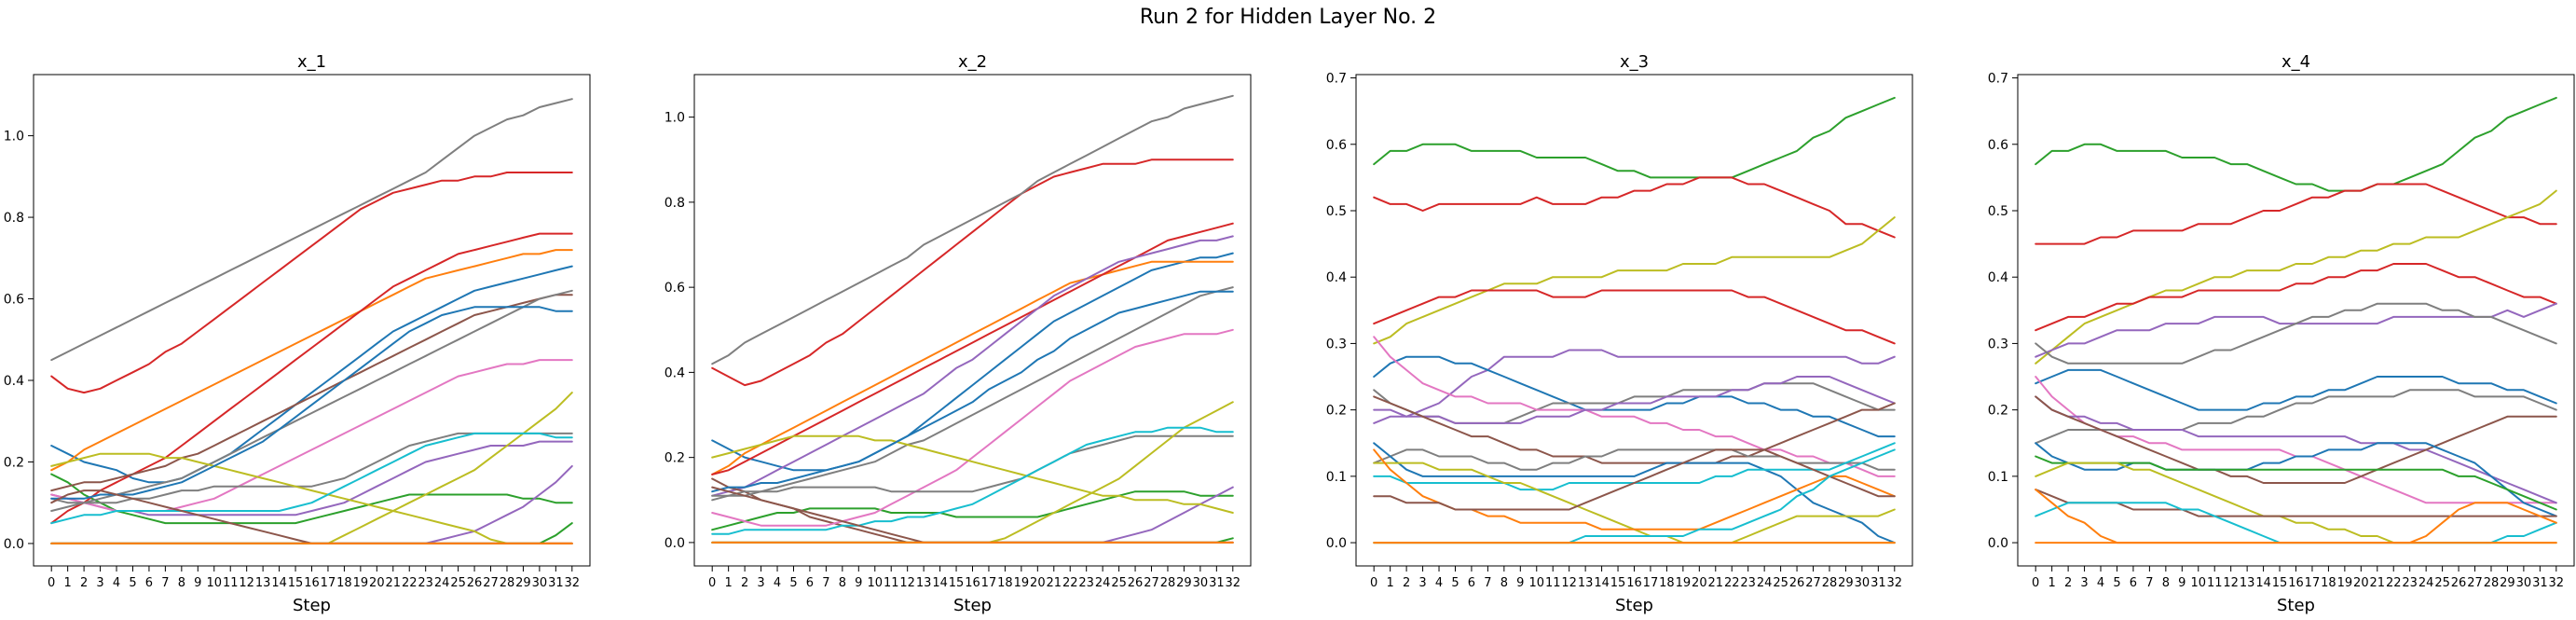  Describe the element at coordinates (1536, 583) in the screenshot. I see `x-tick-label: 10` at that location.